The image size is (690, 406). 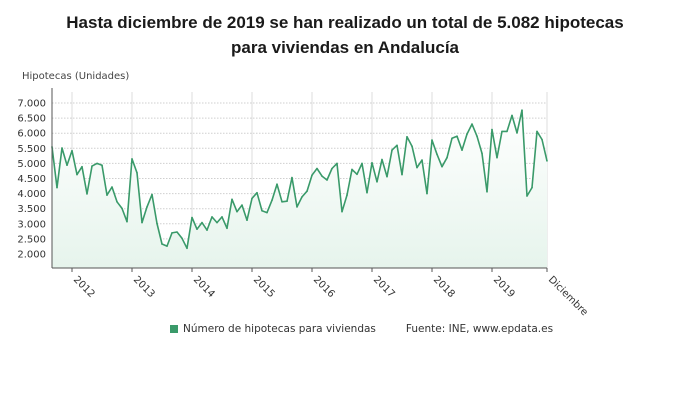 What do you see at coordinates (84, 287) in the screenshot?
I see `x-tick-label: 2012` at bounding box center [84, 287].